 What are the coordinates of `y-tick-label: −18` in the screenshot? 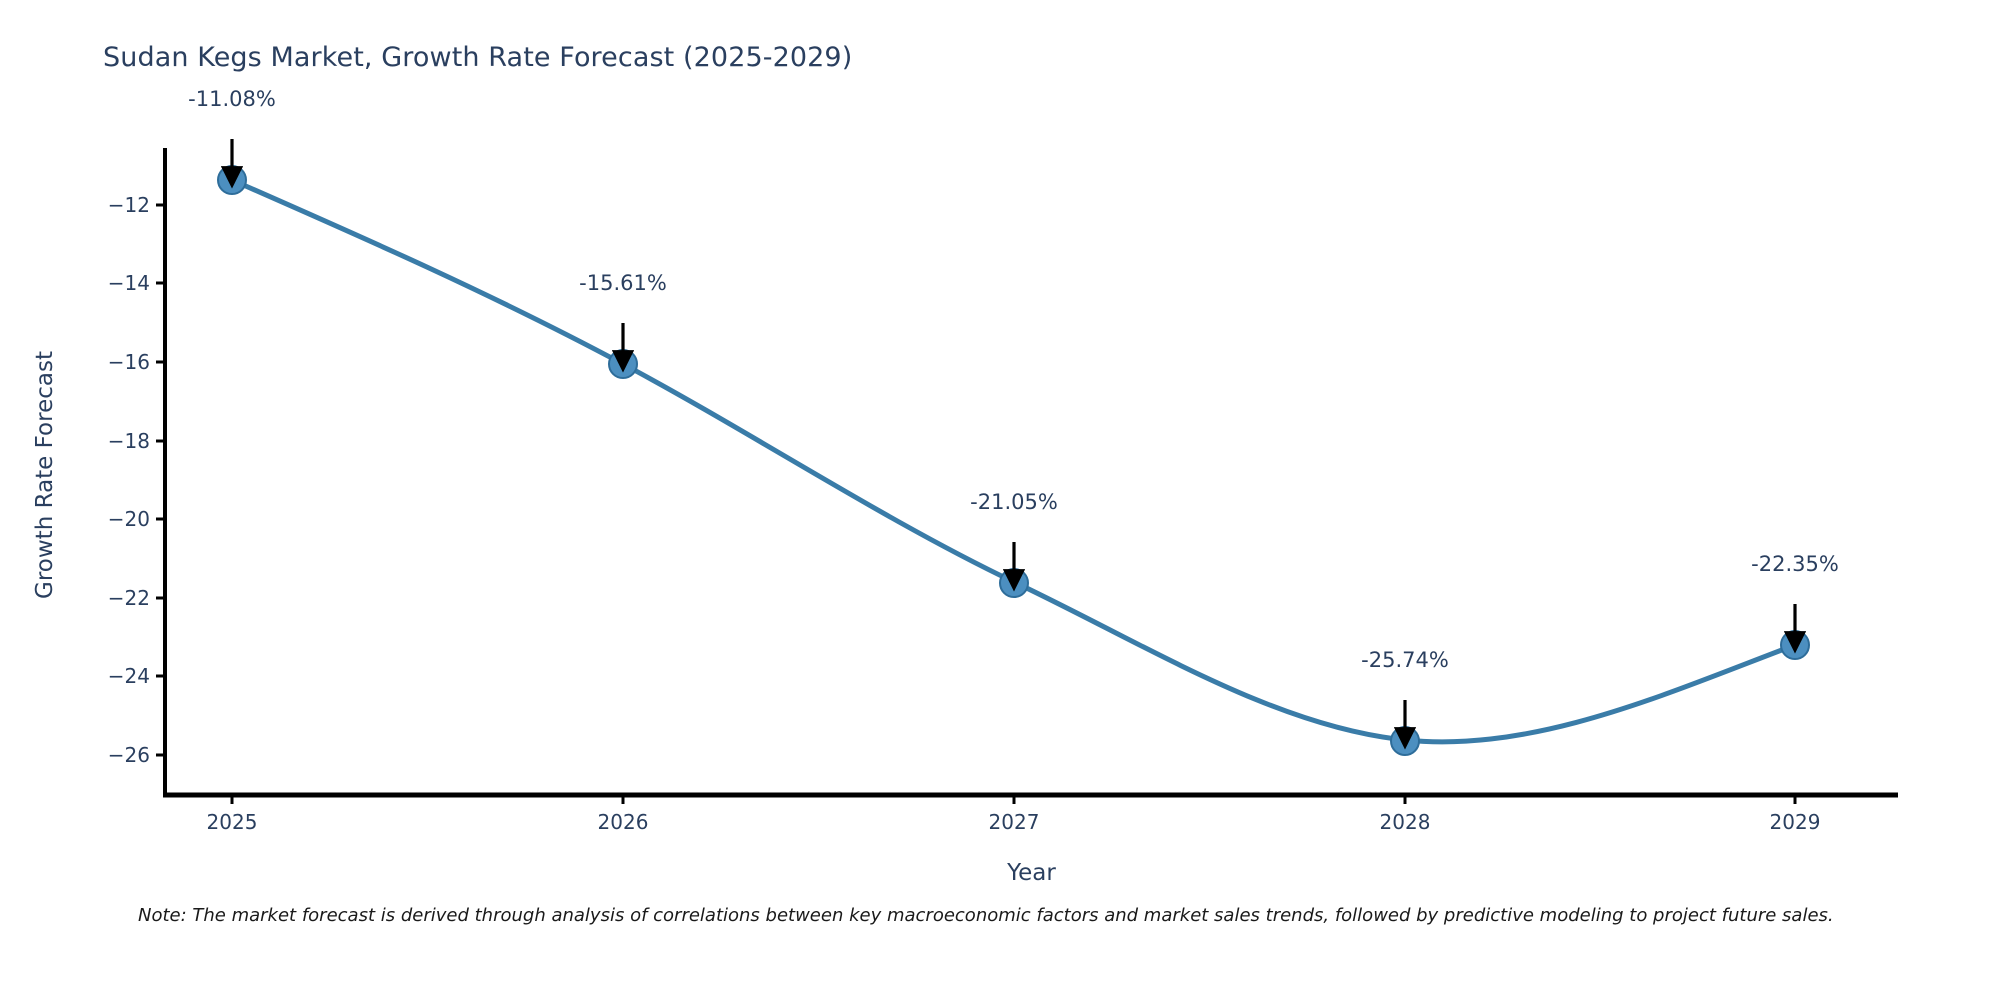 It's located at (128, 441).